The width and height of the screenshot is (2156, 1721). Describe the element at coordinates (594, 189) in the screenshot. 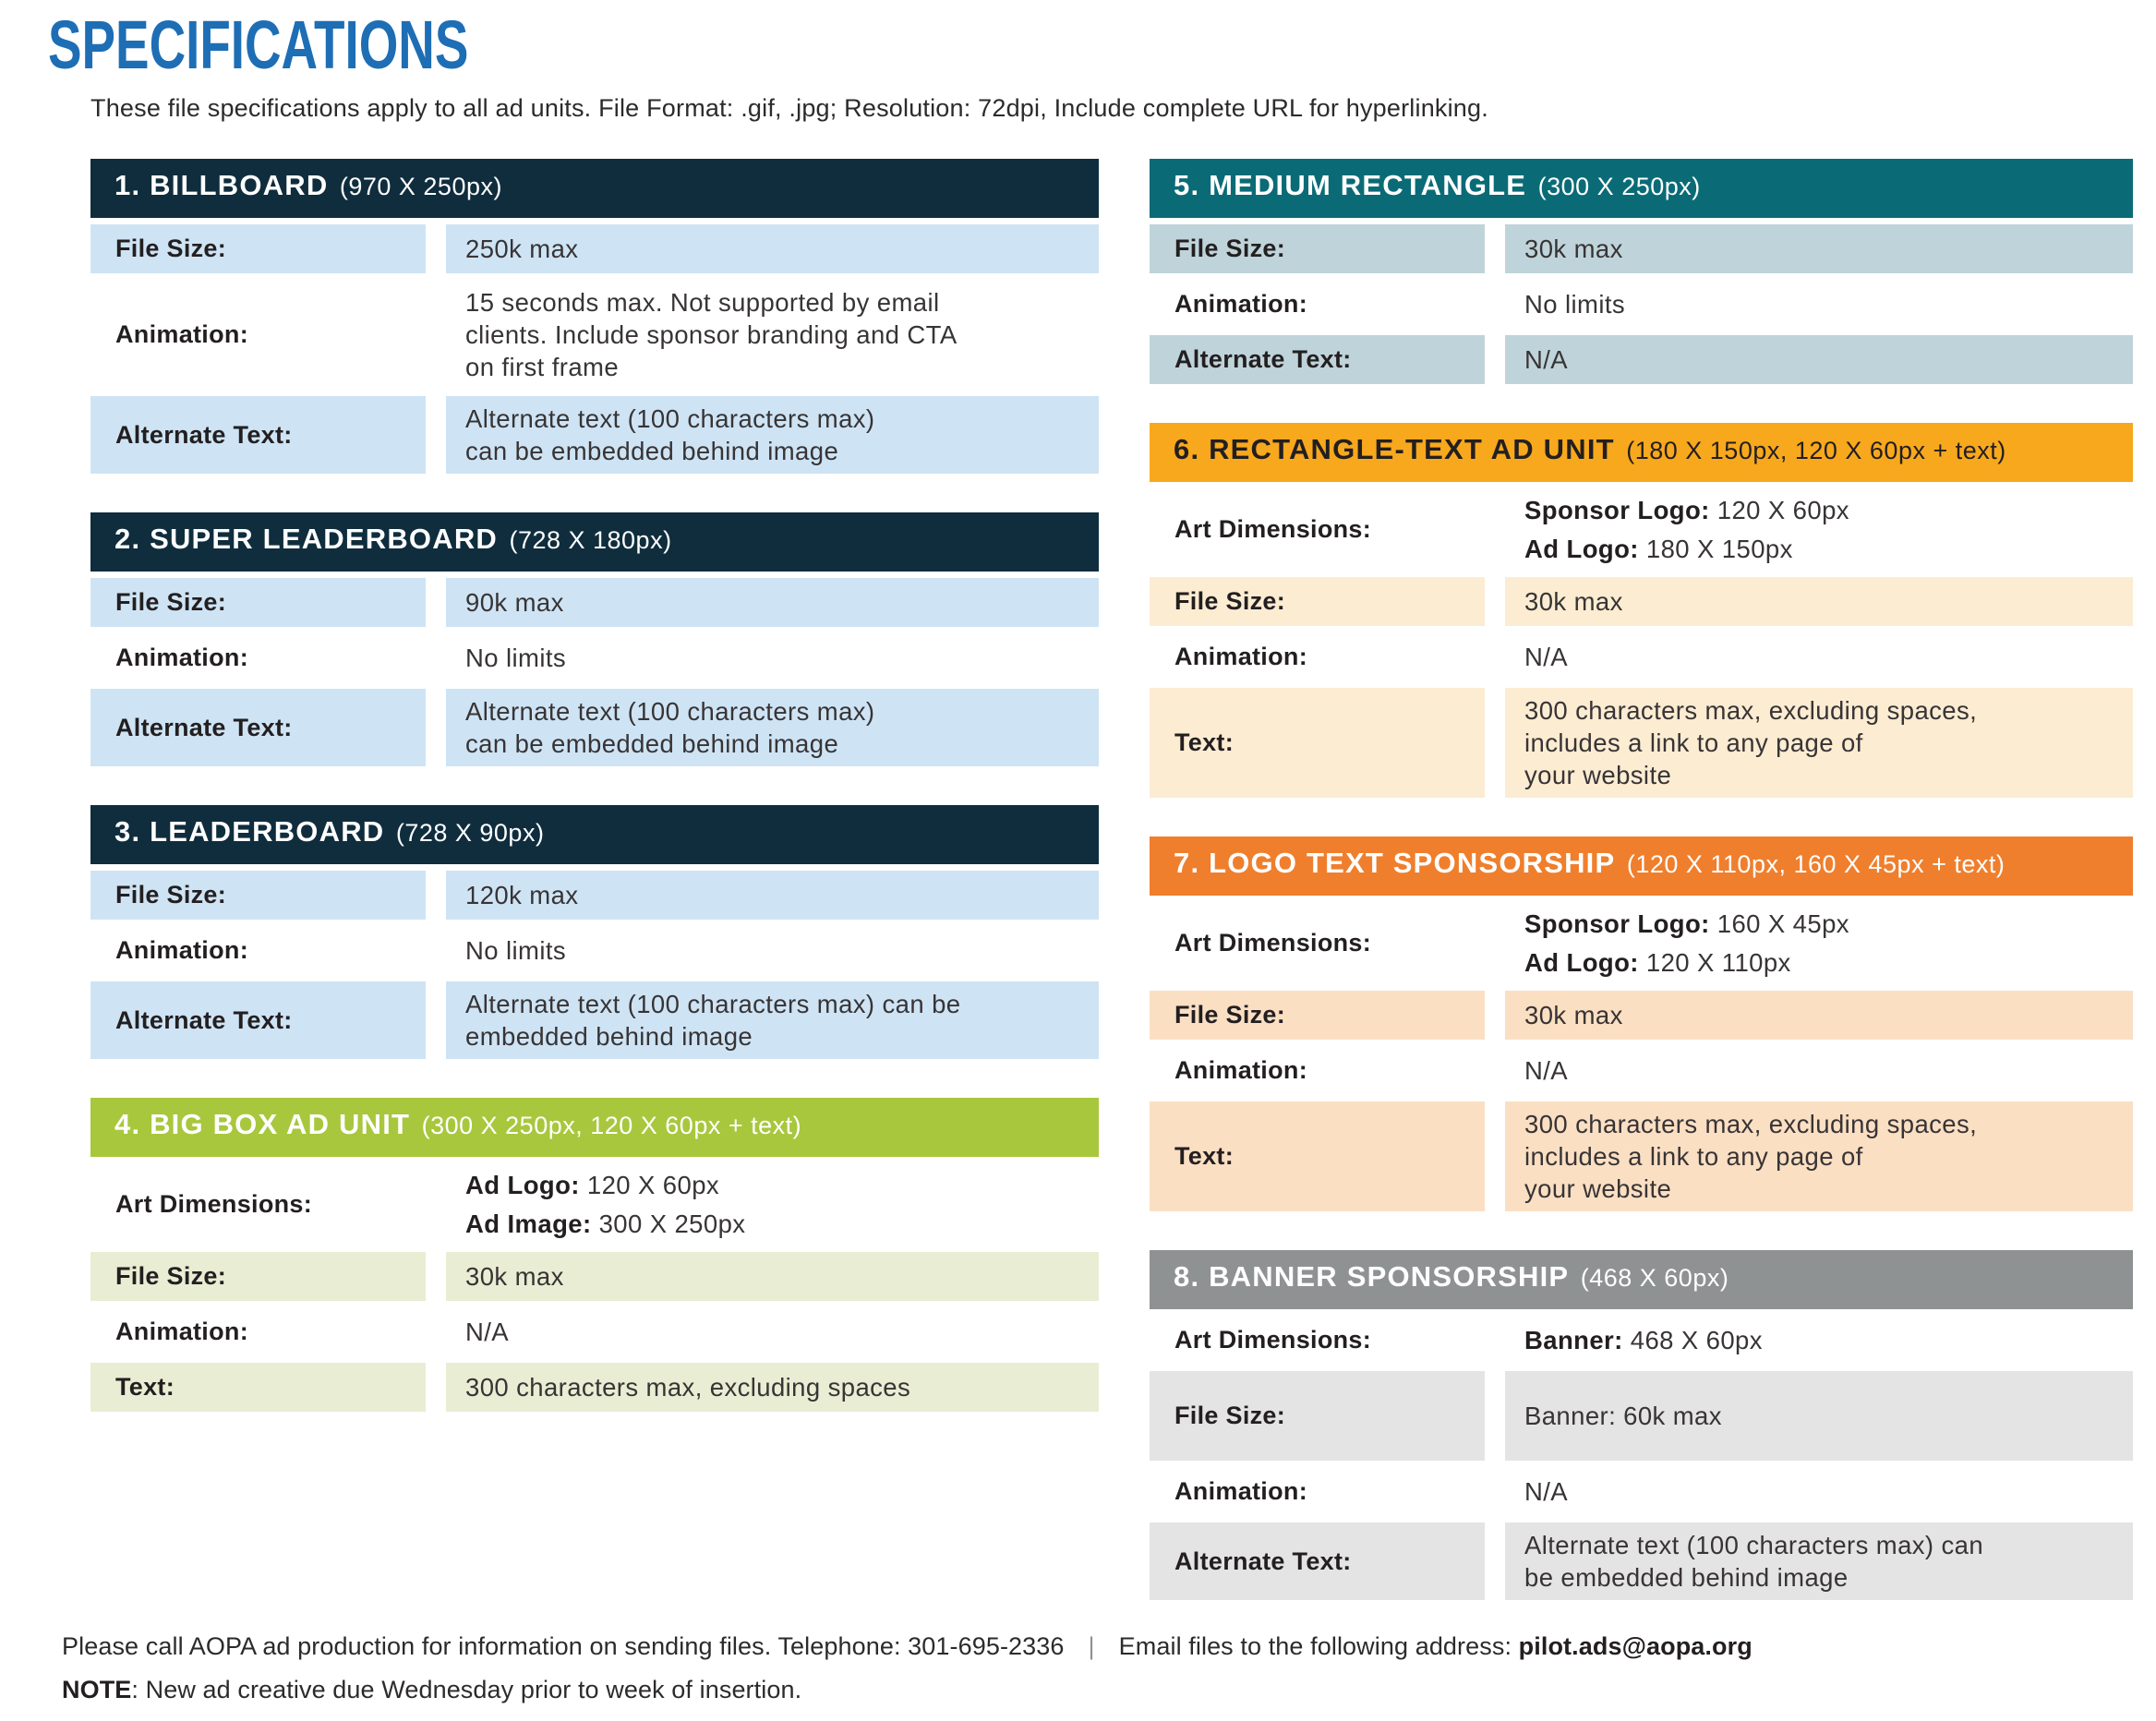

I see `table-header: 1. BILLBOARD (970 X 250px)` at that location.